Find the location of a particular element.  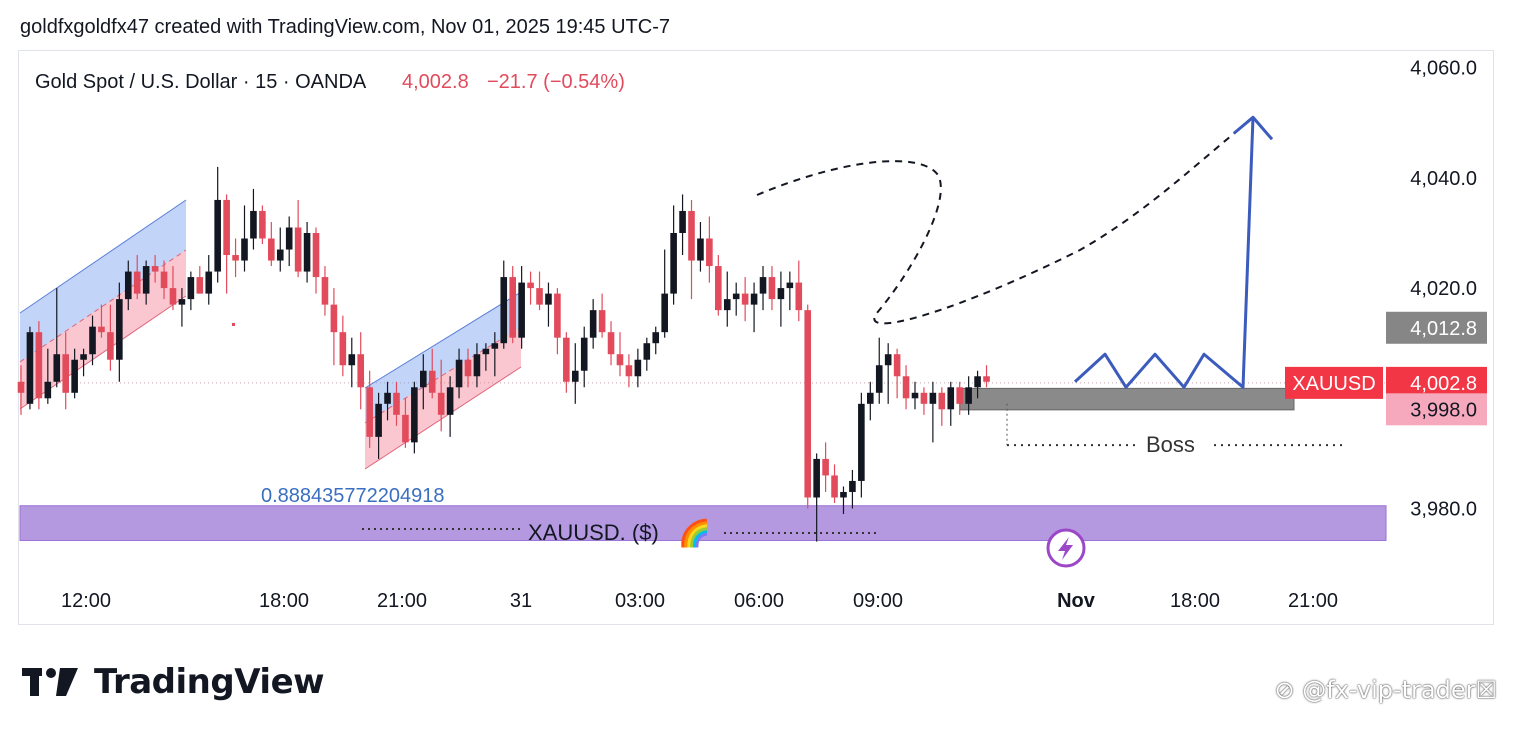

x-tick-label: 06:00 is located at coordinates (759, 601).